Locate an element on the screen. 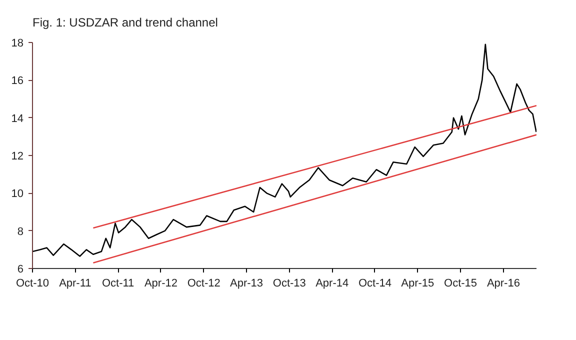 The width and height of the screenshot is (576, 340). x-tick-label: Oct-11 is located at coordinates (118, 284).